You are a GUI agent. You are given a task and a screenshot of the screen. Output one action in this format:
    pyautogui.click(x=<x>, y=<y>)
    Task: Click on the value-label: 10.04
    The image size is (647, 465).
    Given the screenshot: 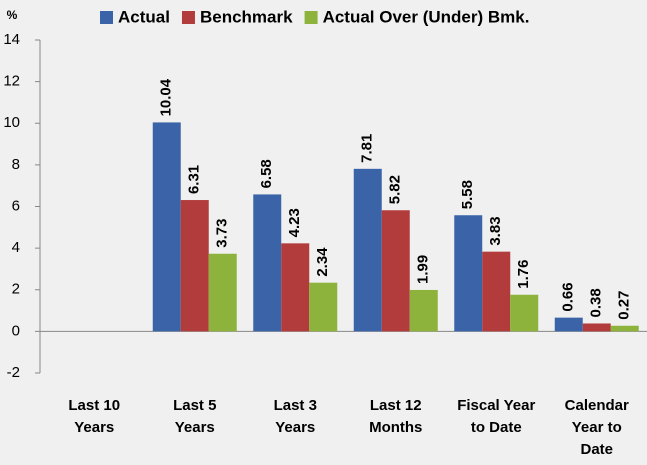 What is the action you would take?
    pyautogui.click(x=166, y=97)
    